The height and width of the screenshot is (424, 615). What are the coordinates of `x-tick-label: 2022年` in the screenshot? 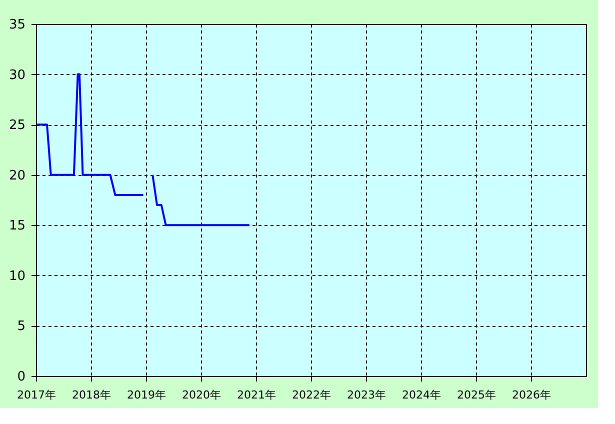 It's located at (311, 395).